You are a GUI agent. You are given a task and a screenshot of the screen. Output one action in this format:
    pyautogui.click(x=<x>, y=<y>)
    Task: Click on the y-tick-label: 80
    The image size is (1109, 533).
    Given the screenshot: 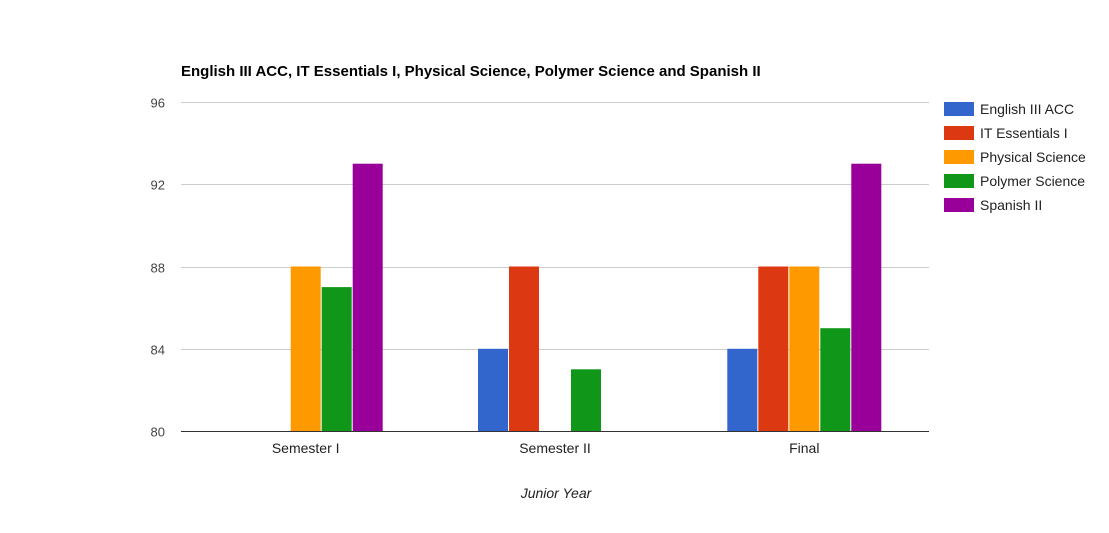 What is the action you would take?
    pyautogui.click(x=158, y=432)
    